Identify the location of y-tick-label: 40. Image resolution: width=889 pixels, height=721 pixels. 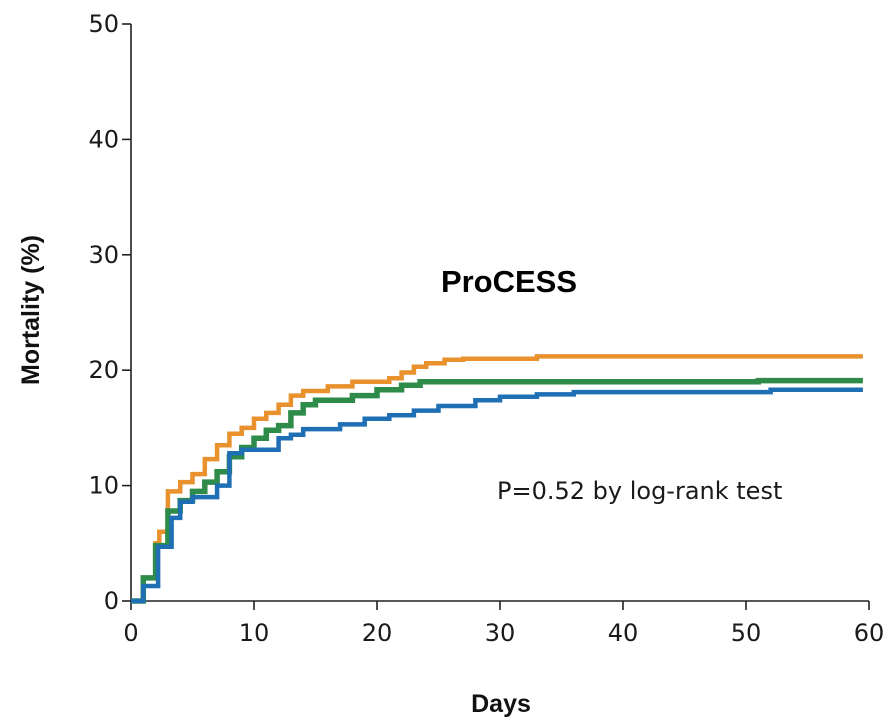
(103, 139).